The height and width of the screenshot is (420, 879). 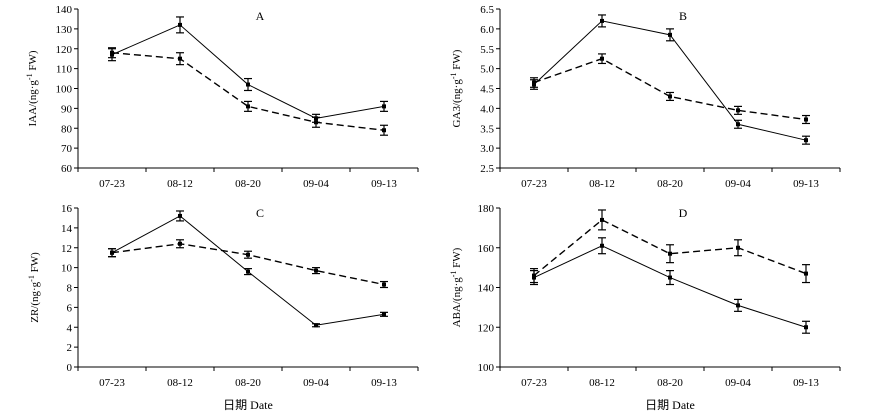 What do you see at coordinates (683, 213) in the screenshot?
I see `panel-letter: D` at bounding box center [683, 213].